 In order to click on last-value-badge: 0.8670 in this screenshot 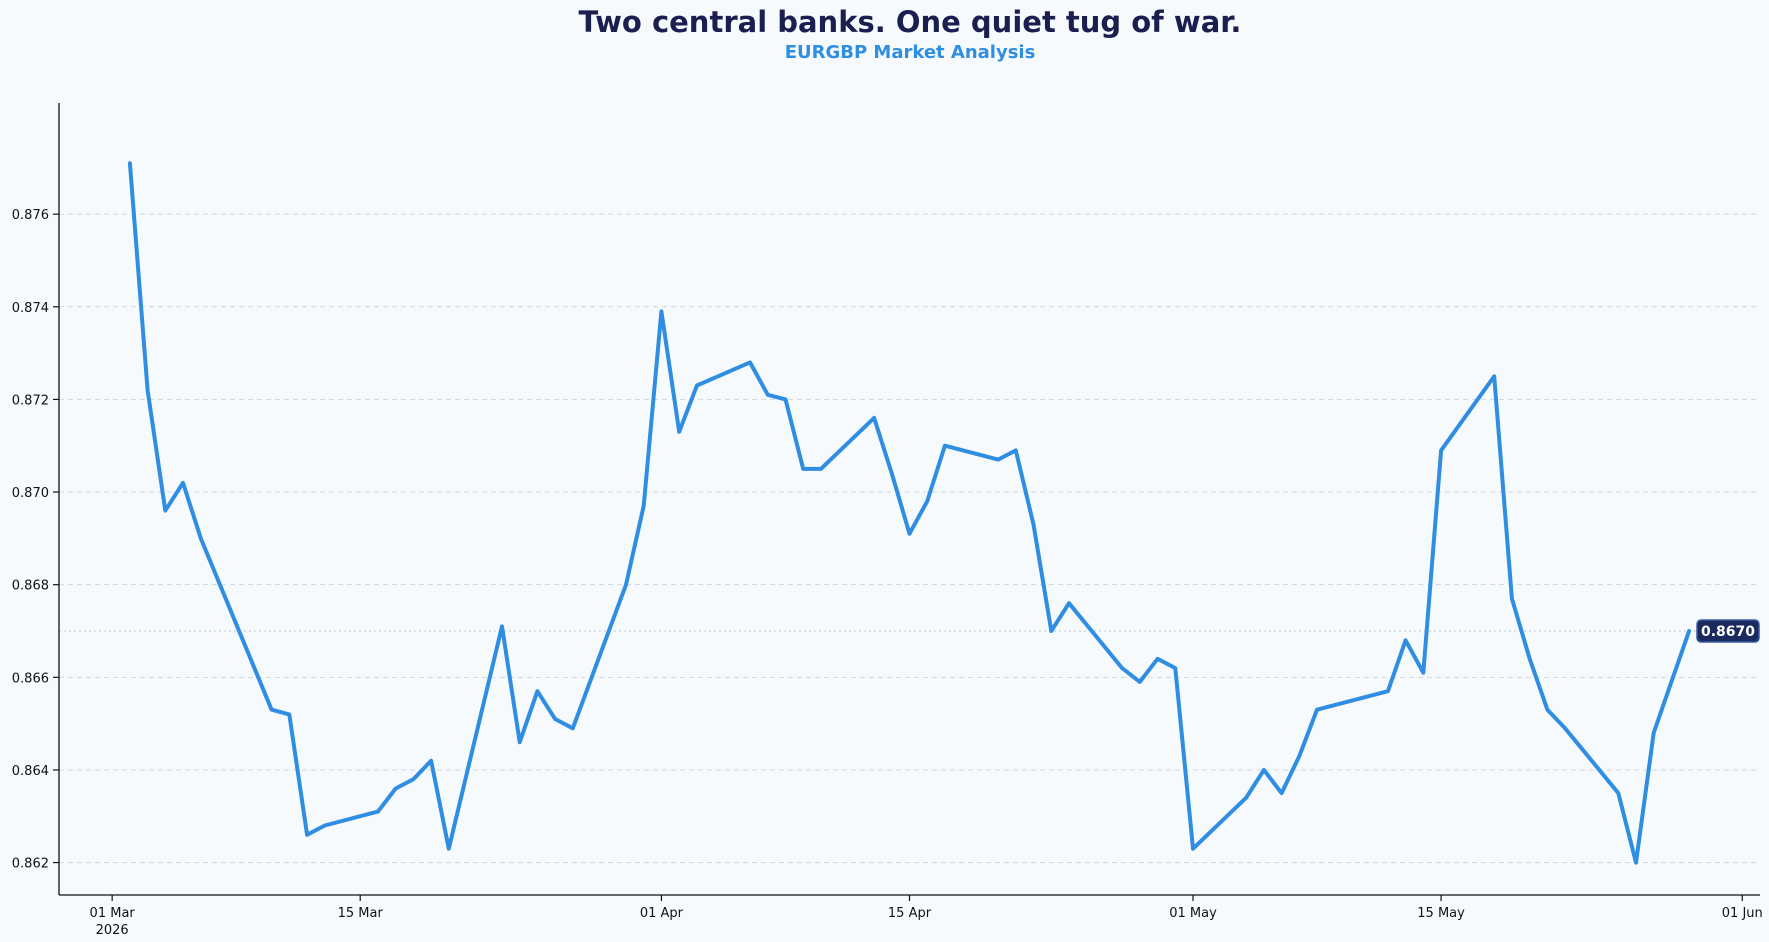, I will do `click(1728, 631)`.